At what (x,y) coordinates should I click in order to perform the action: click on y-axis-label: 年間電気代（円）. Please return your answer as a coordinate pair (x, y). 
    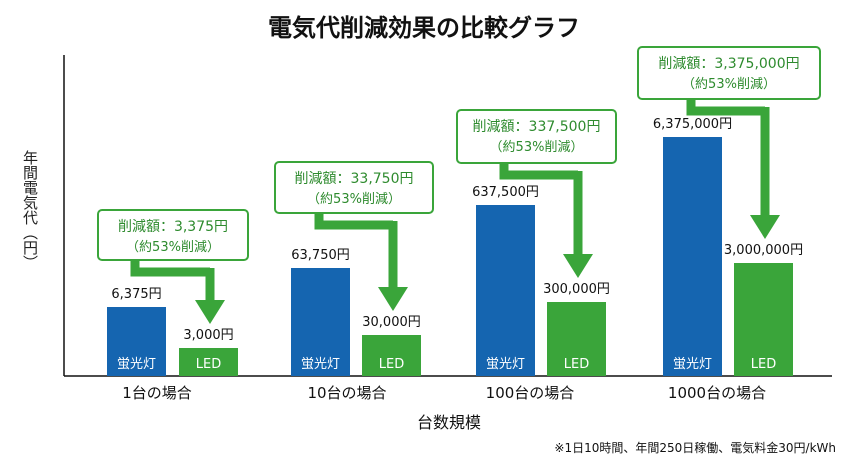
    Looking at the image, I should click on (30, 210).